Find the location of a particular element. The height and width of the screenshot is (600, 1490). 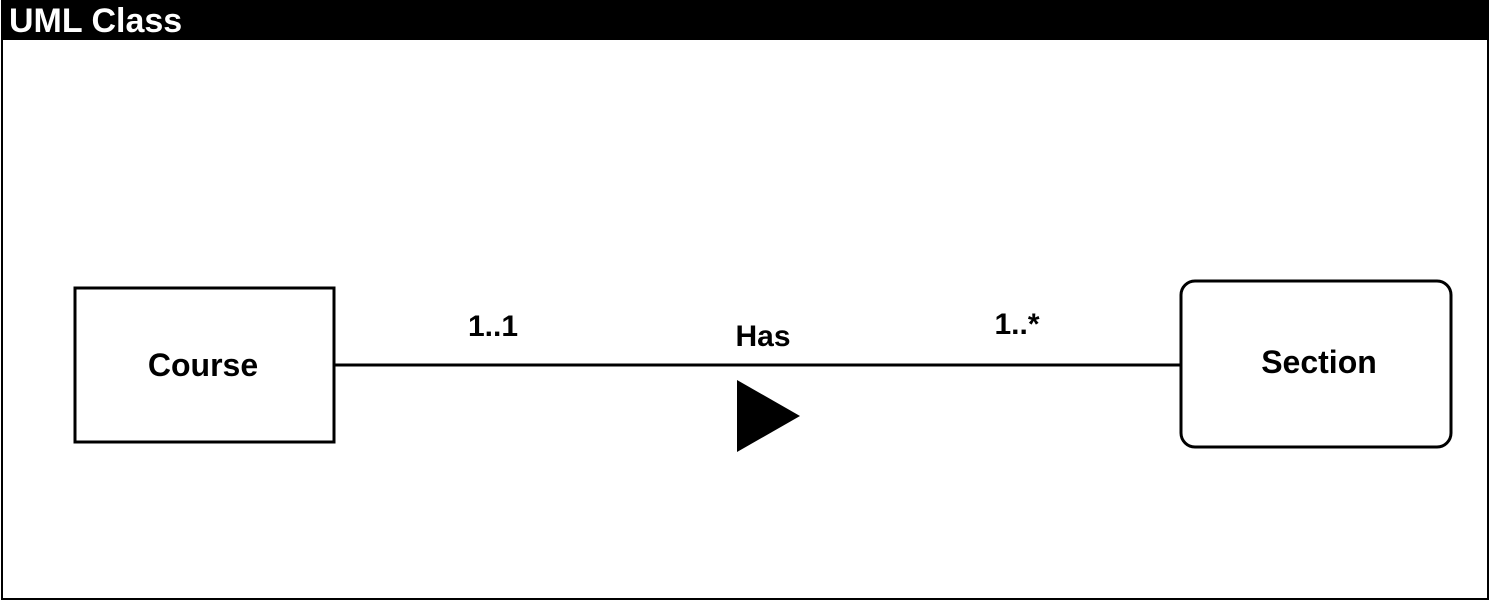

class-course: Course is located at coordinates (204, 365).